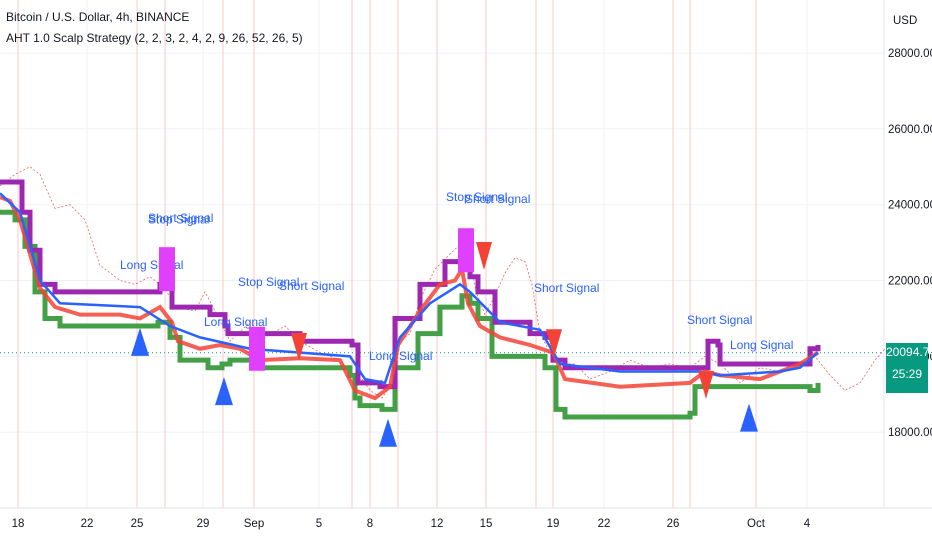 Image resolution: width=932 pixels, height=550 pixels. I want to click on x-tick-label: 19, so click(553, 524).